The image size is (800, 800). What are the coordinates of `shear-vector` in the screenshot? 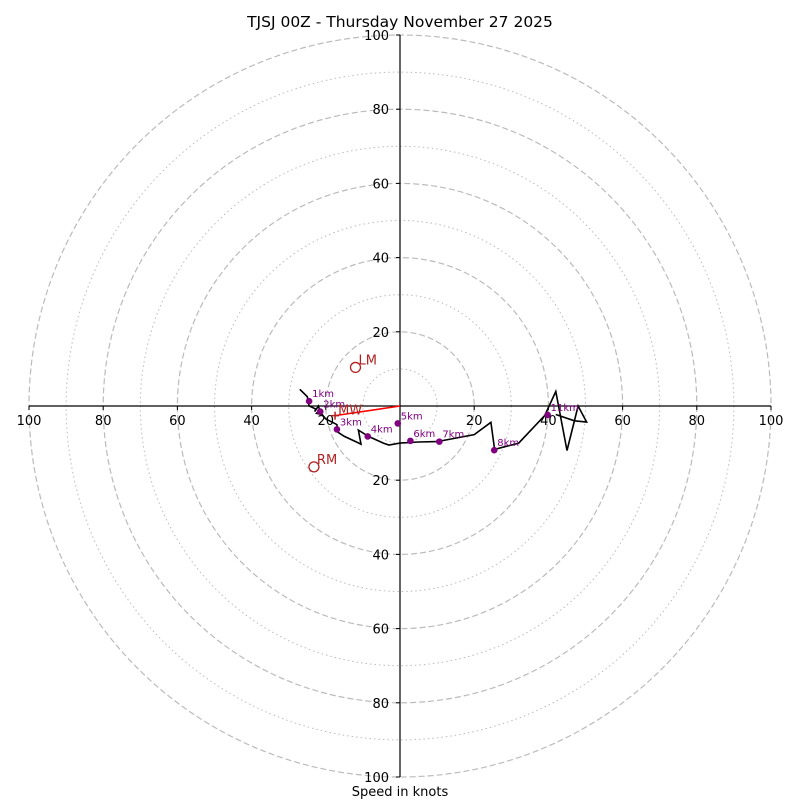 It's located at (367, 411).